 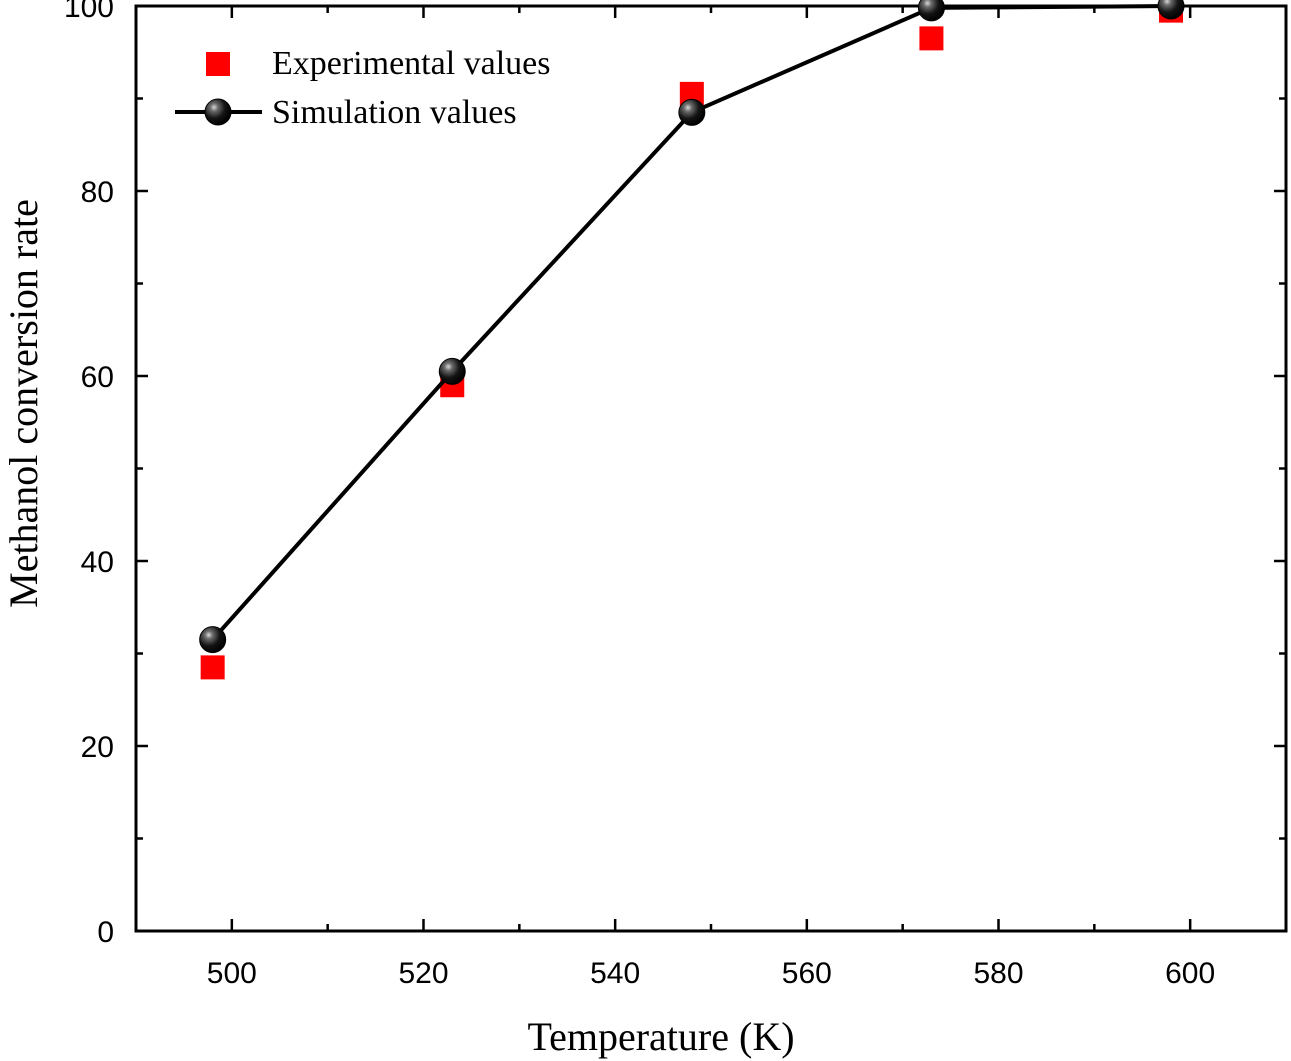 What do you see at coordinates (97, 747) in the screenshot?
I see `y-tick-label: 20` at bounding box center [97, 747].